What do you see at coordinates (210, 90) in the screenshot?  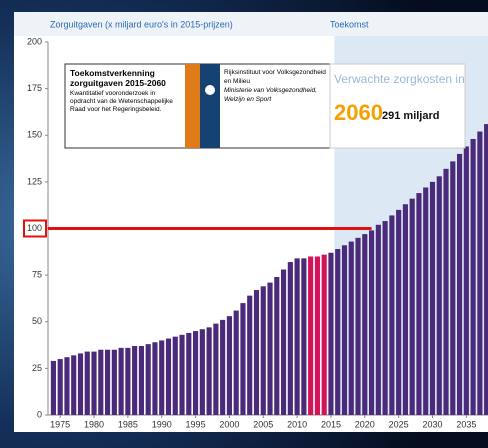 I see `logo-icon` at bounding box center [210, 90].